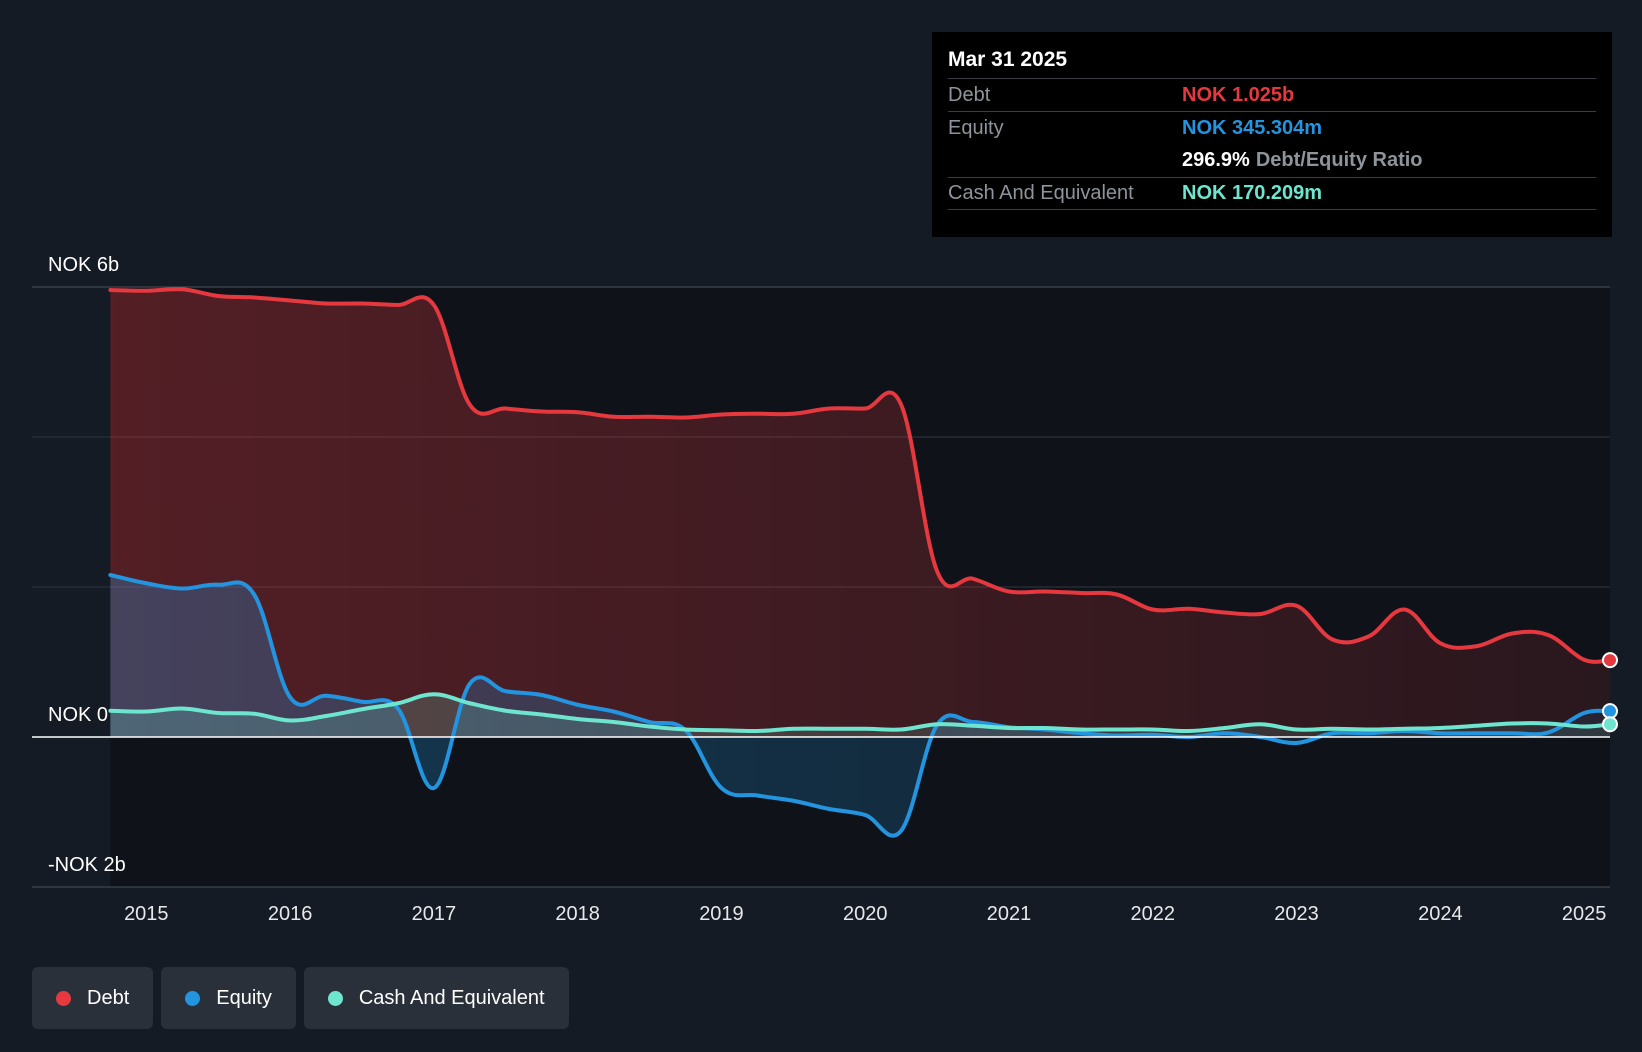 Image resolution: width=1642 pixels, height=1052 pixels. What do you see at coordinates (1252, 127) in the screenshot?
I see `tooltip-equity-value: NOK 345.304m` at bounding box center [1252, 127].